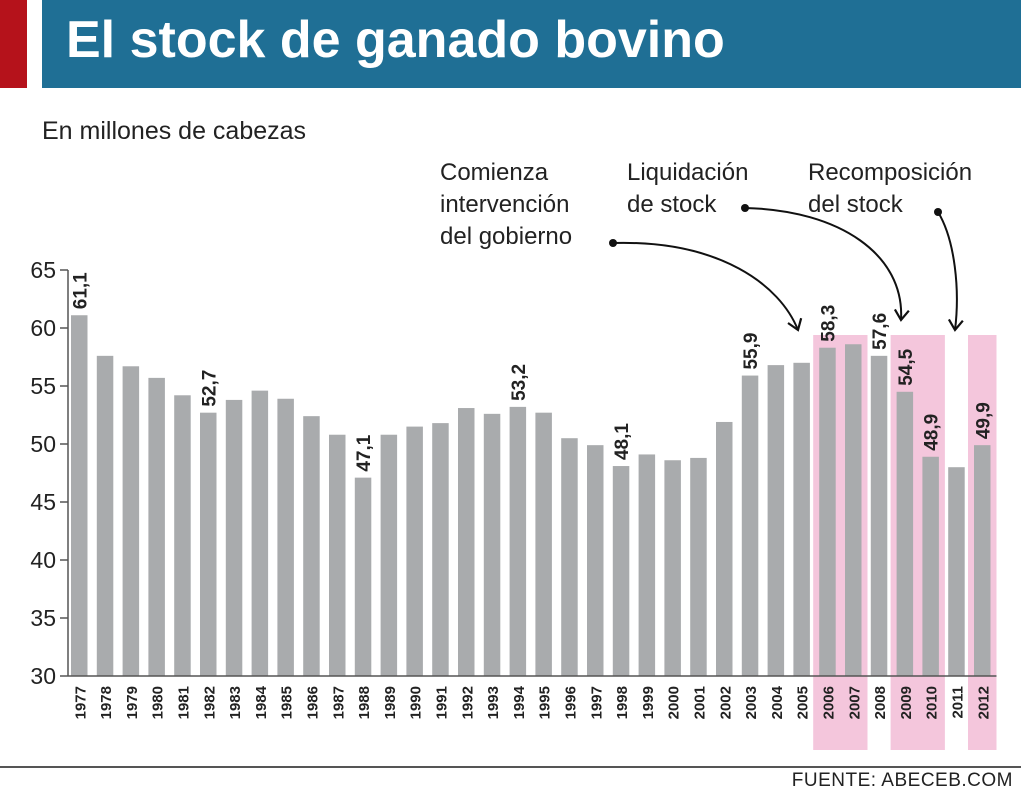  Describe the element at coordinates (621, 571) in the screenshot. I see `bar-1998` at that location.